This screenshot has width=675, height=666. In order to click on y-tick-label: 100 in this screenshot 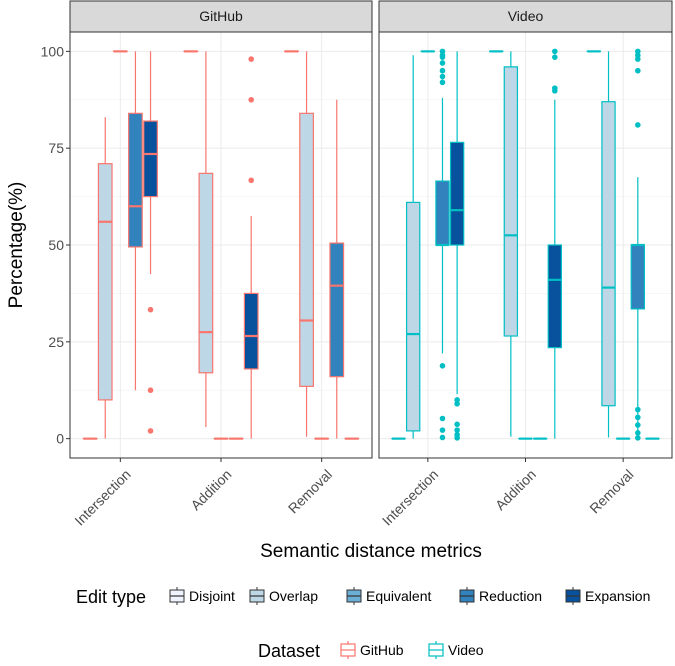, I will do `click(53, 51)`.